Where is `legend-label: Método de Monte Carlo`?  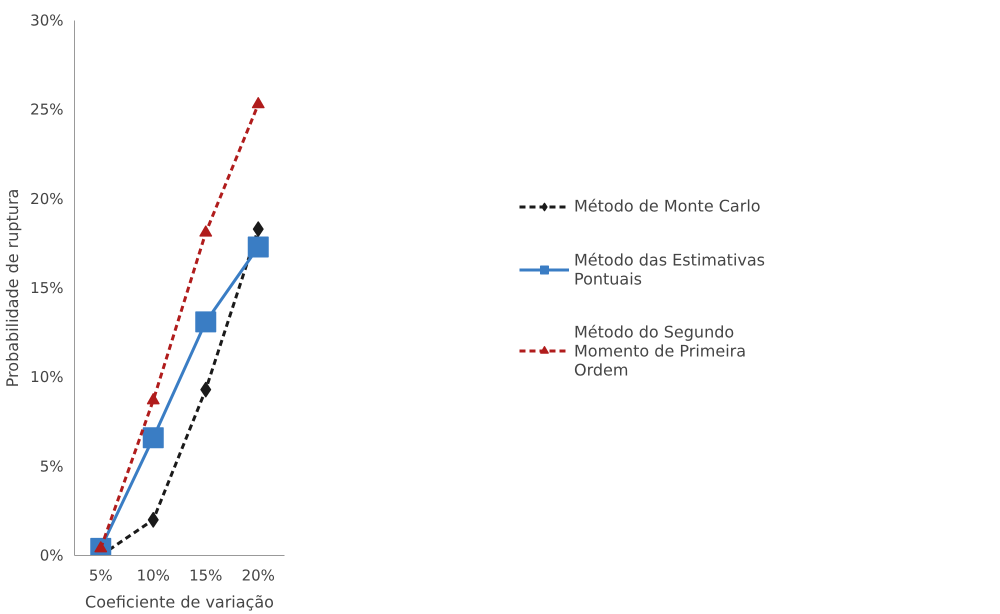
legend-label: Método de Monte Carlo is located at coordinates (667, 206).